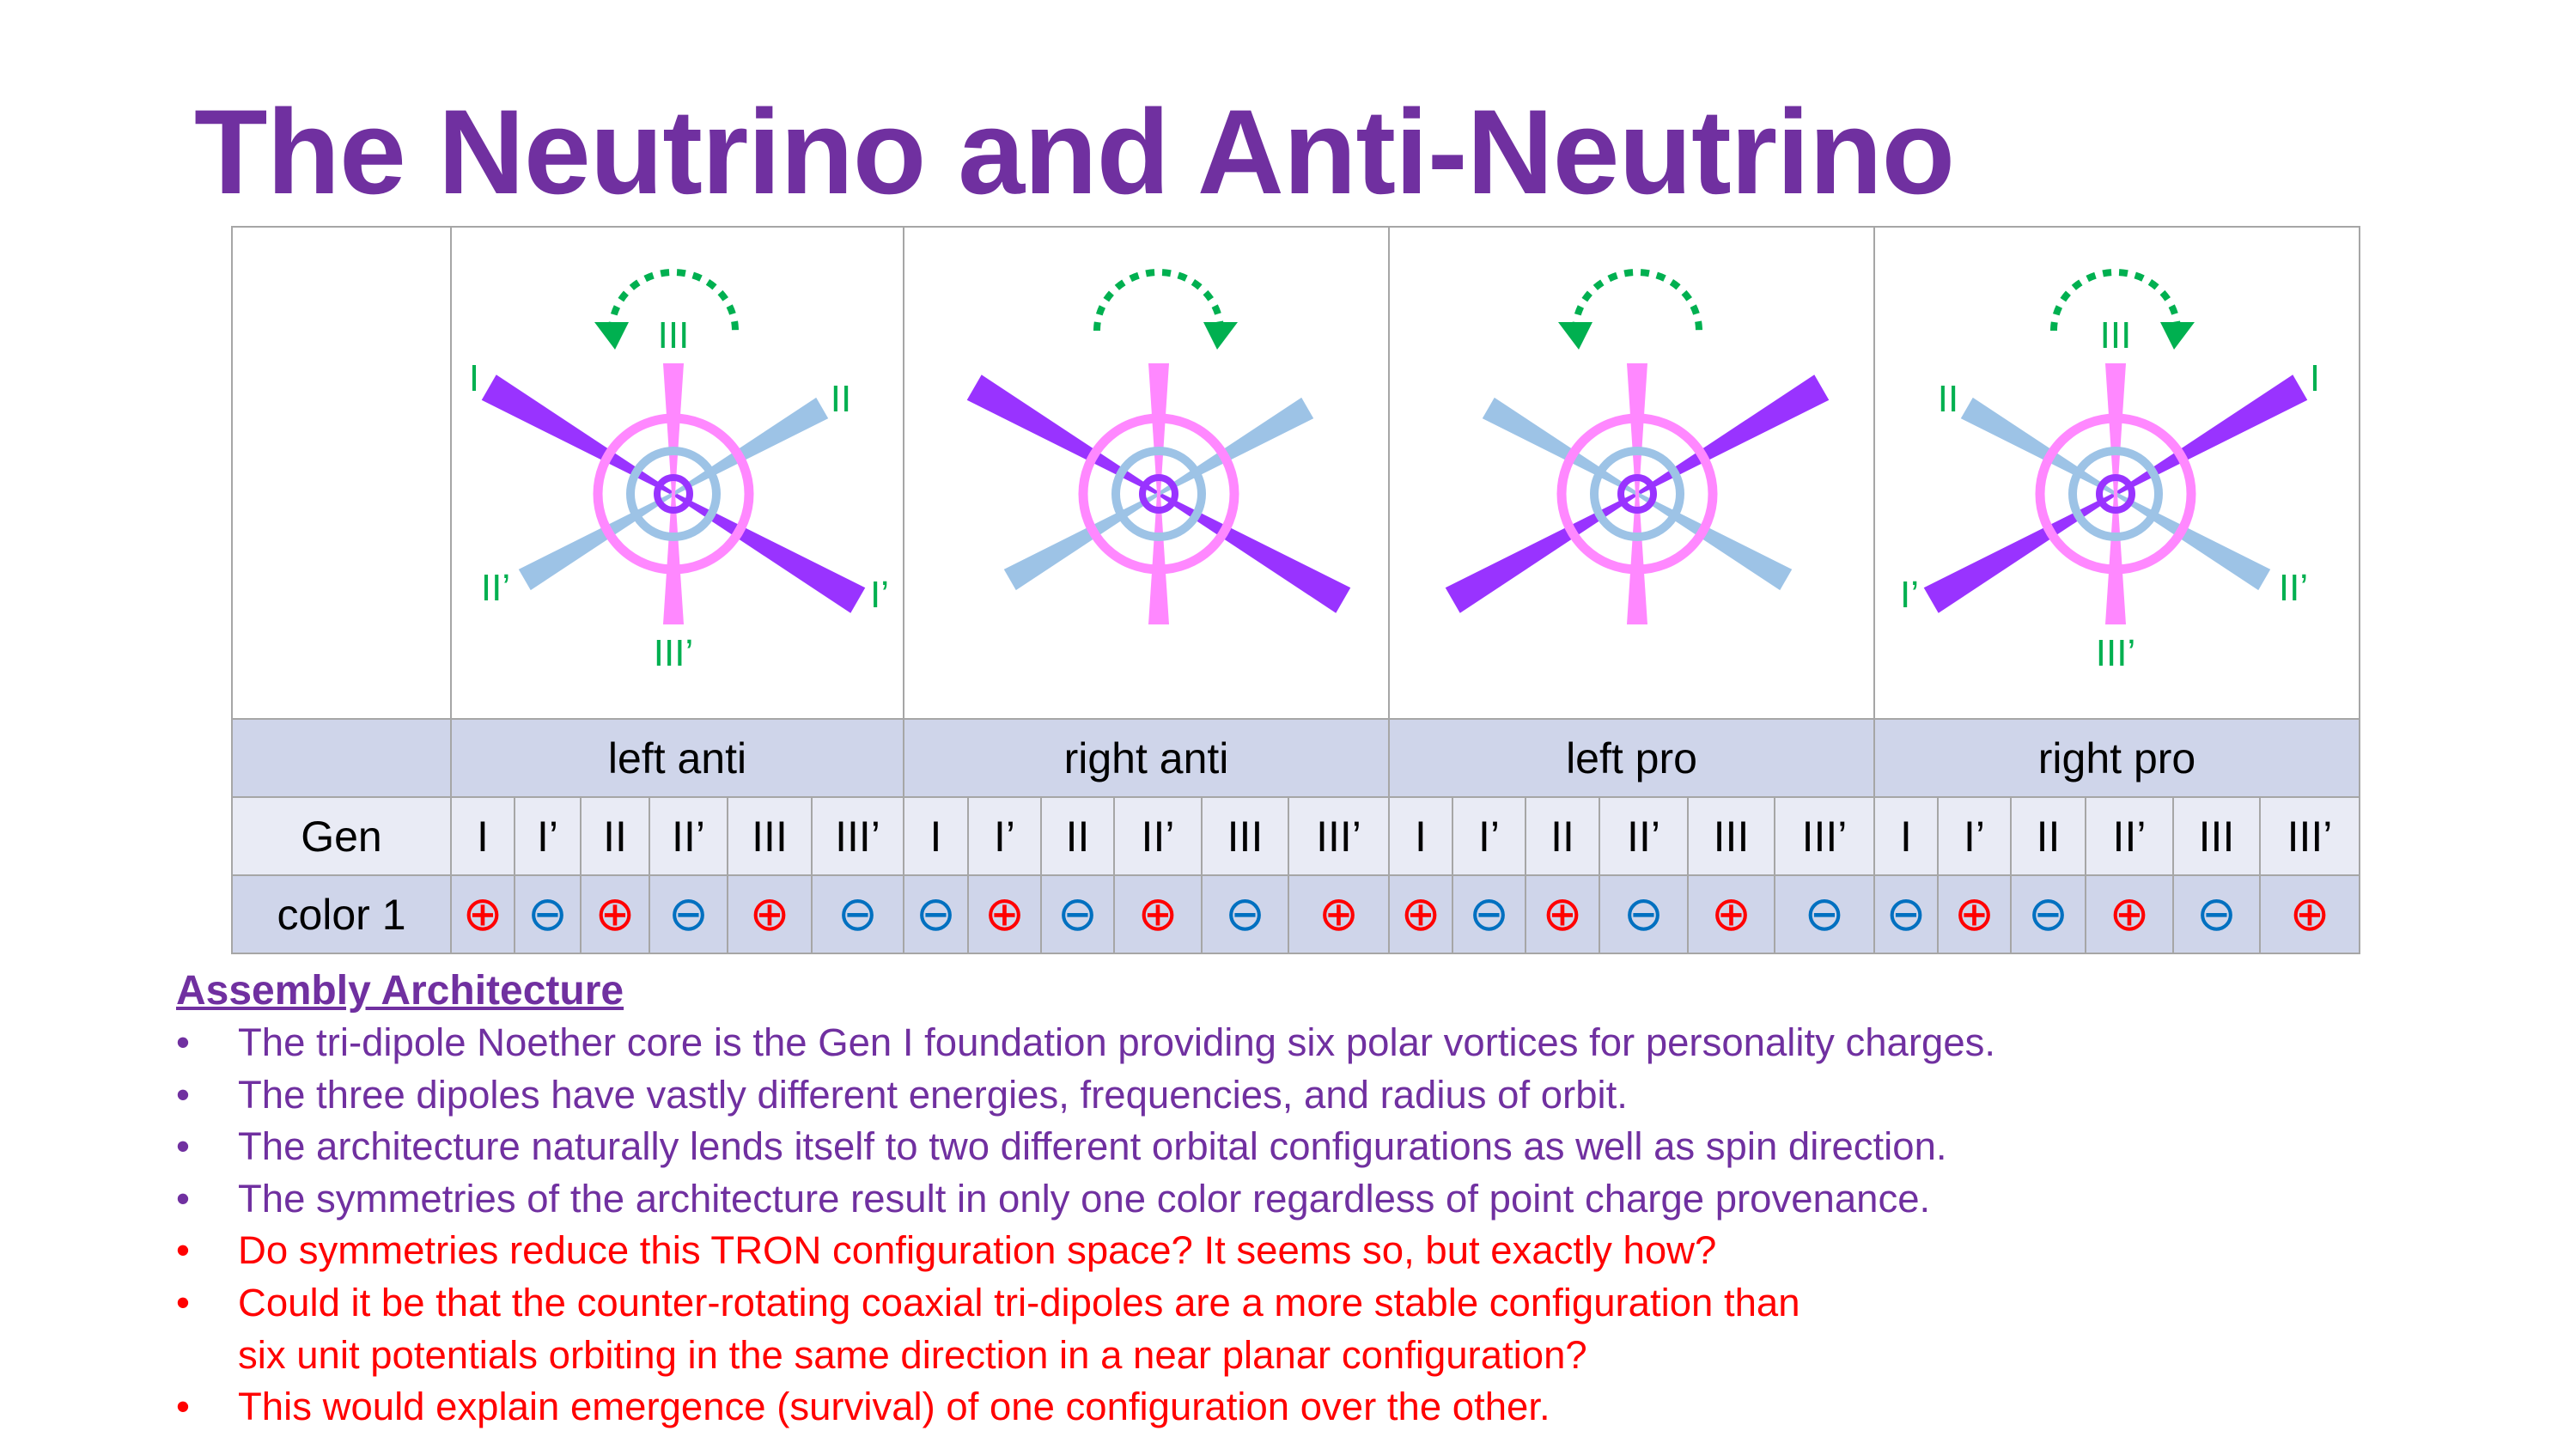 This screenshot has height=1449, width=2576. I want to click on gen-label-III-prime: III’, so click(2115, 653).